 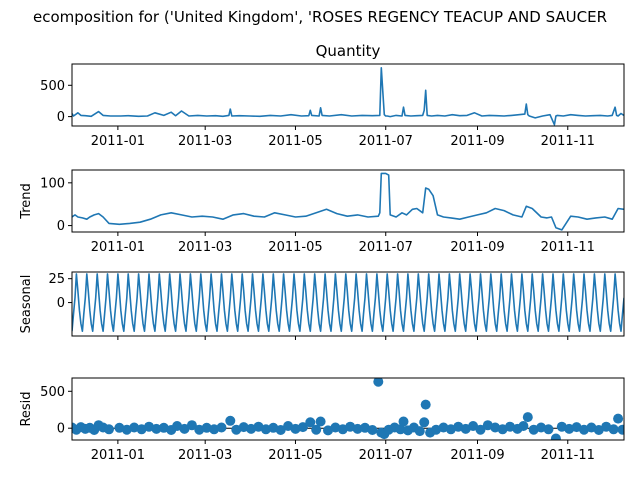 I want to click on y-axis-label: Trend, so click(x=26, y=201).